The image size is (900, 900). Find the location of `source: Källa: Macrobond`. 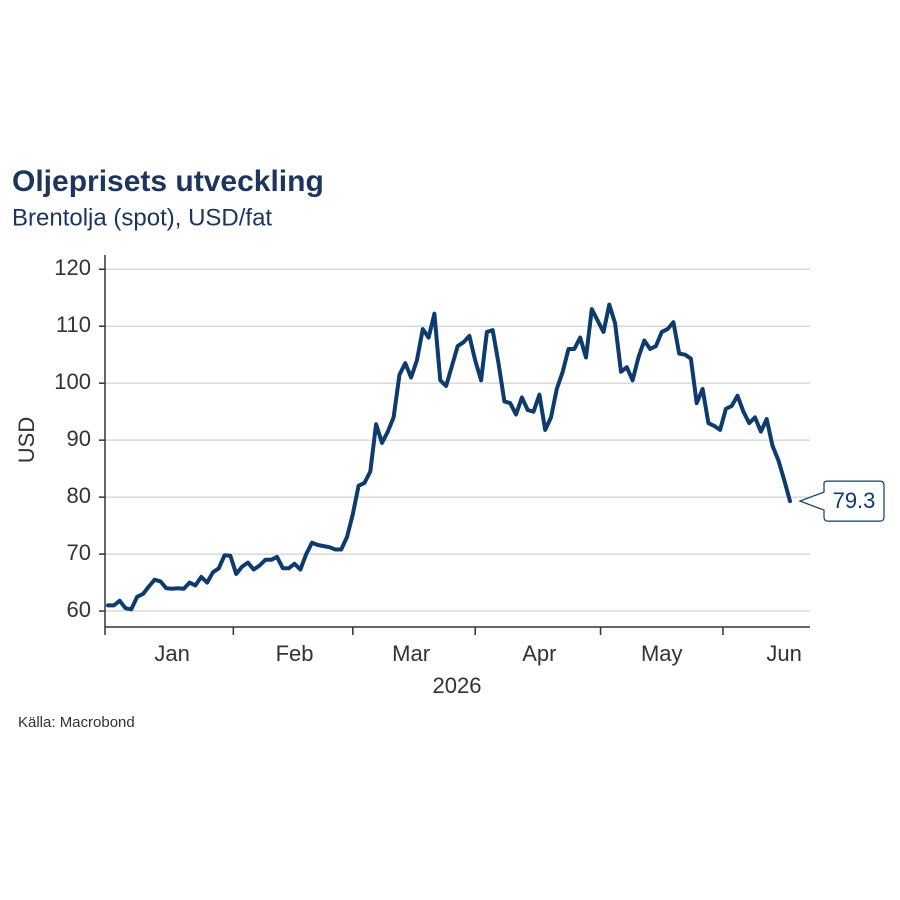

source: Källa: Macrobond is located at coordinates (76, 722).